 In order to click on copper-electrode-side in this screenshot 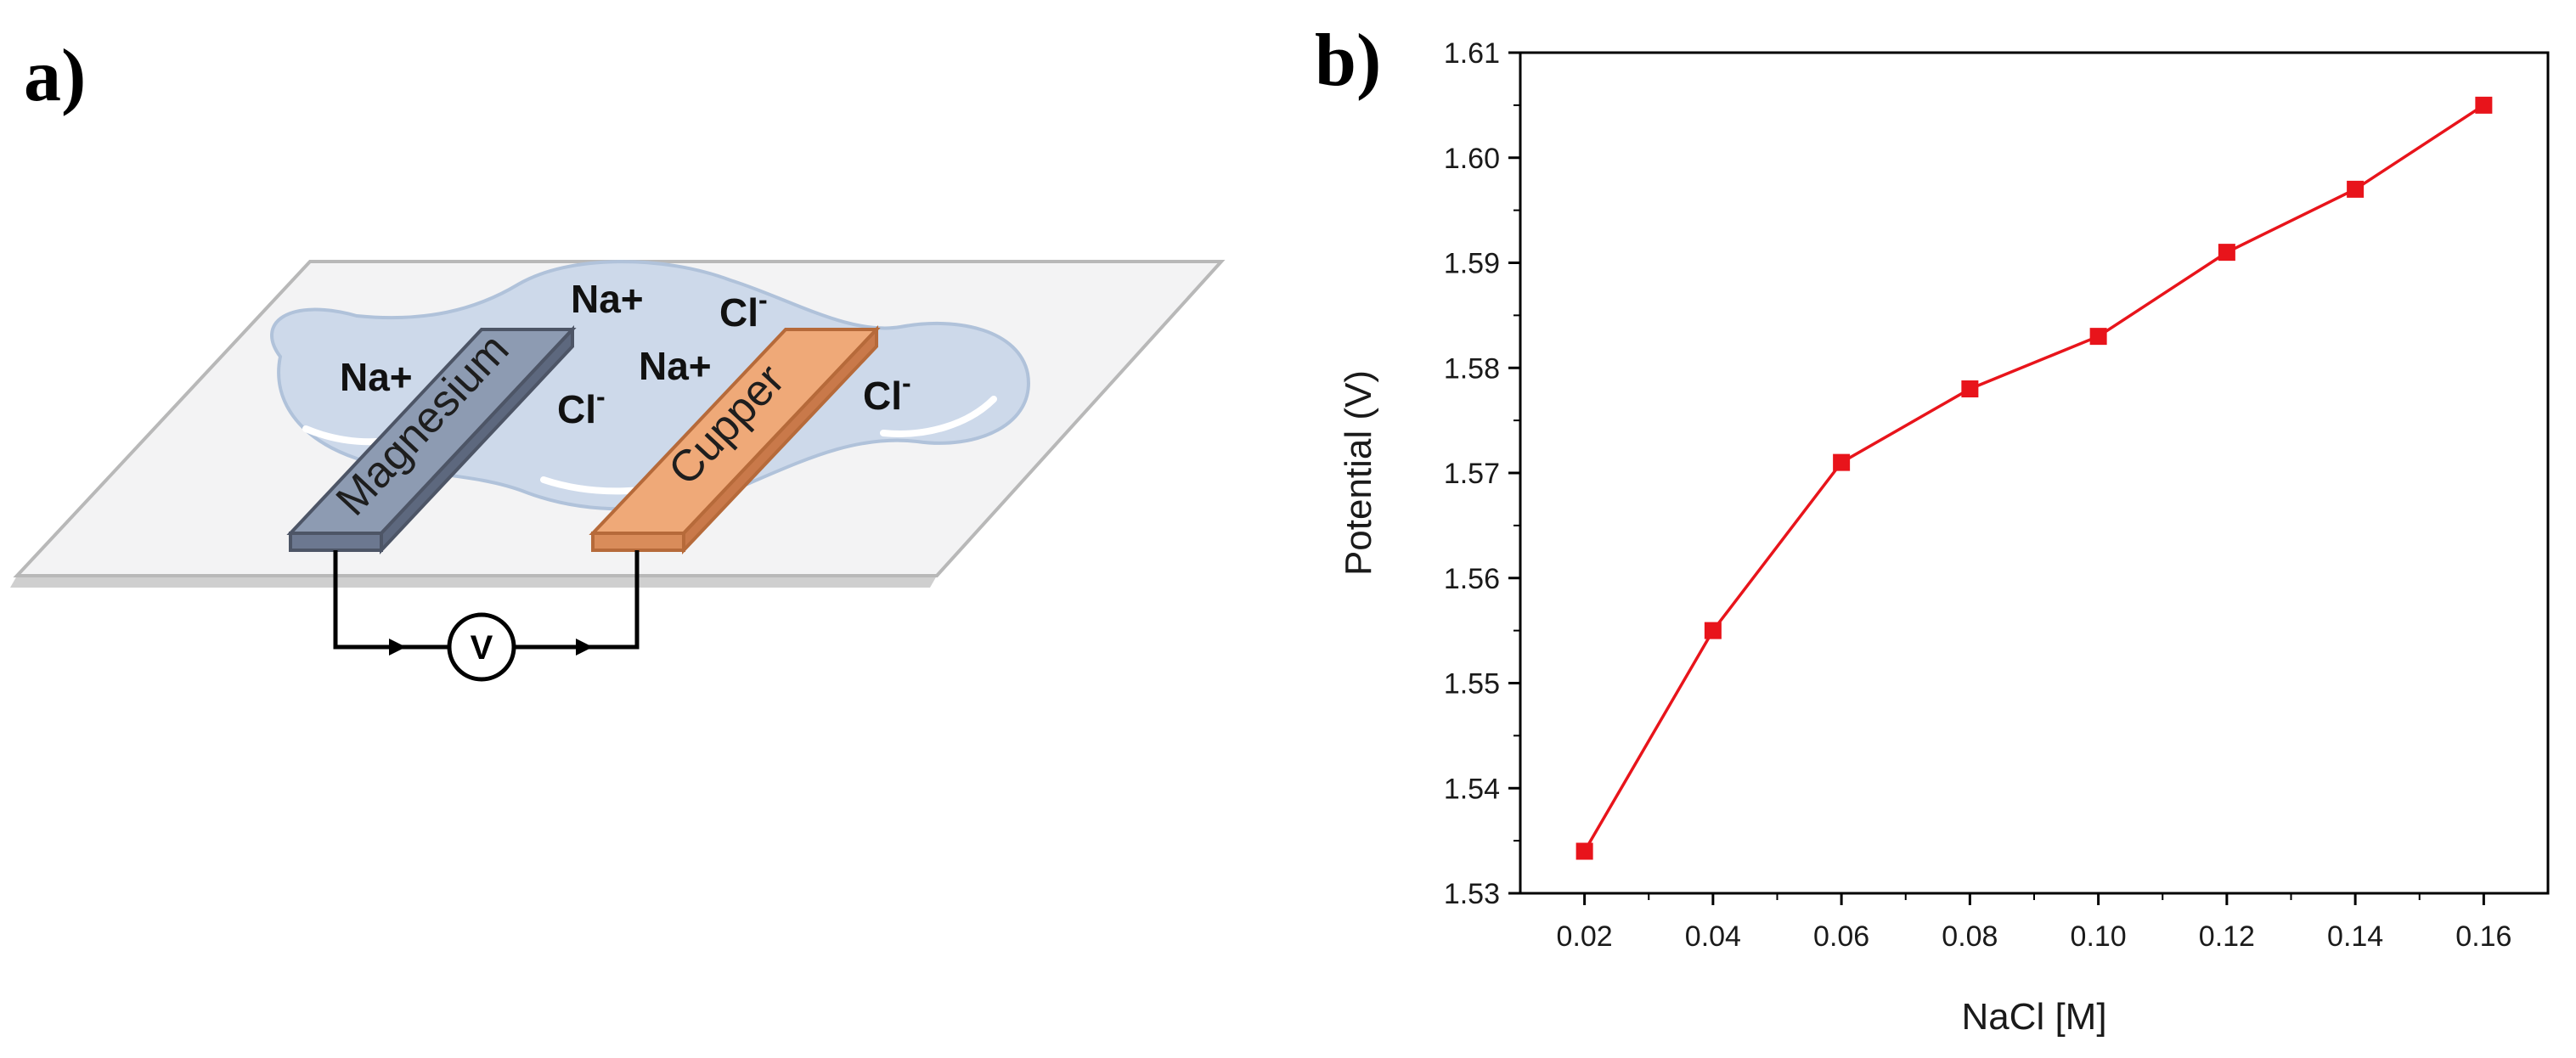, I will do `click(780, 439)`.